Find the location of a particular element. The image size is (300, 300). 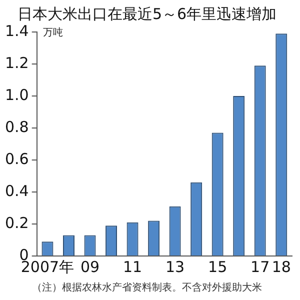

y-tick-label: 0.6 is located at coordinates (16, 159).